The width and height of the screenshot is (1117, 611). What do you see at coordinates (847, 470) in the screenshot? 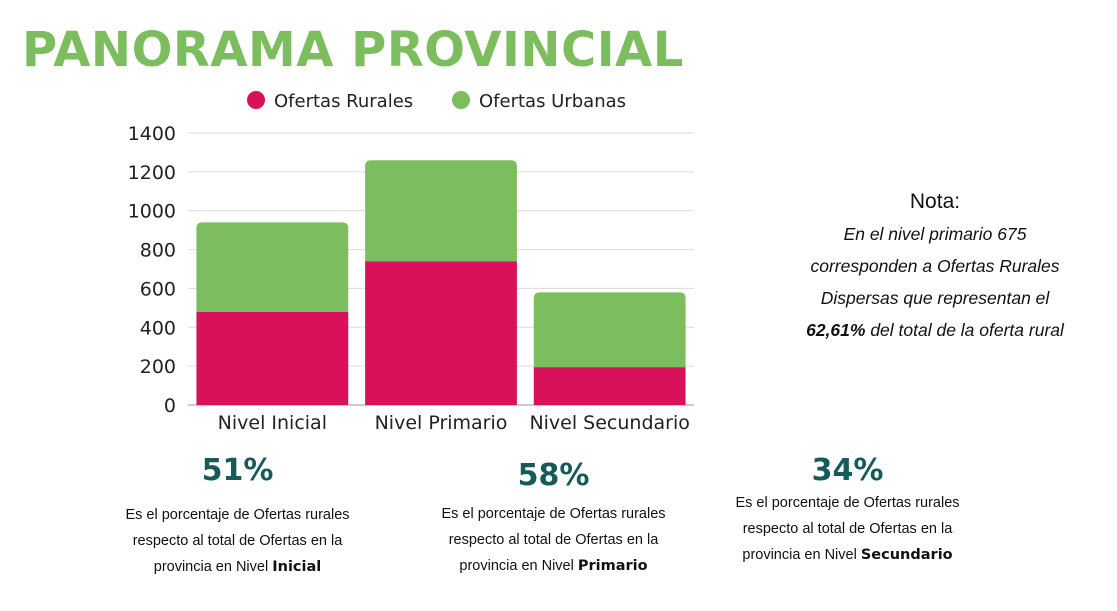
I see `stat-percentage: 34%` at bounding box center [847, 470].